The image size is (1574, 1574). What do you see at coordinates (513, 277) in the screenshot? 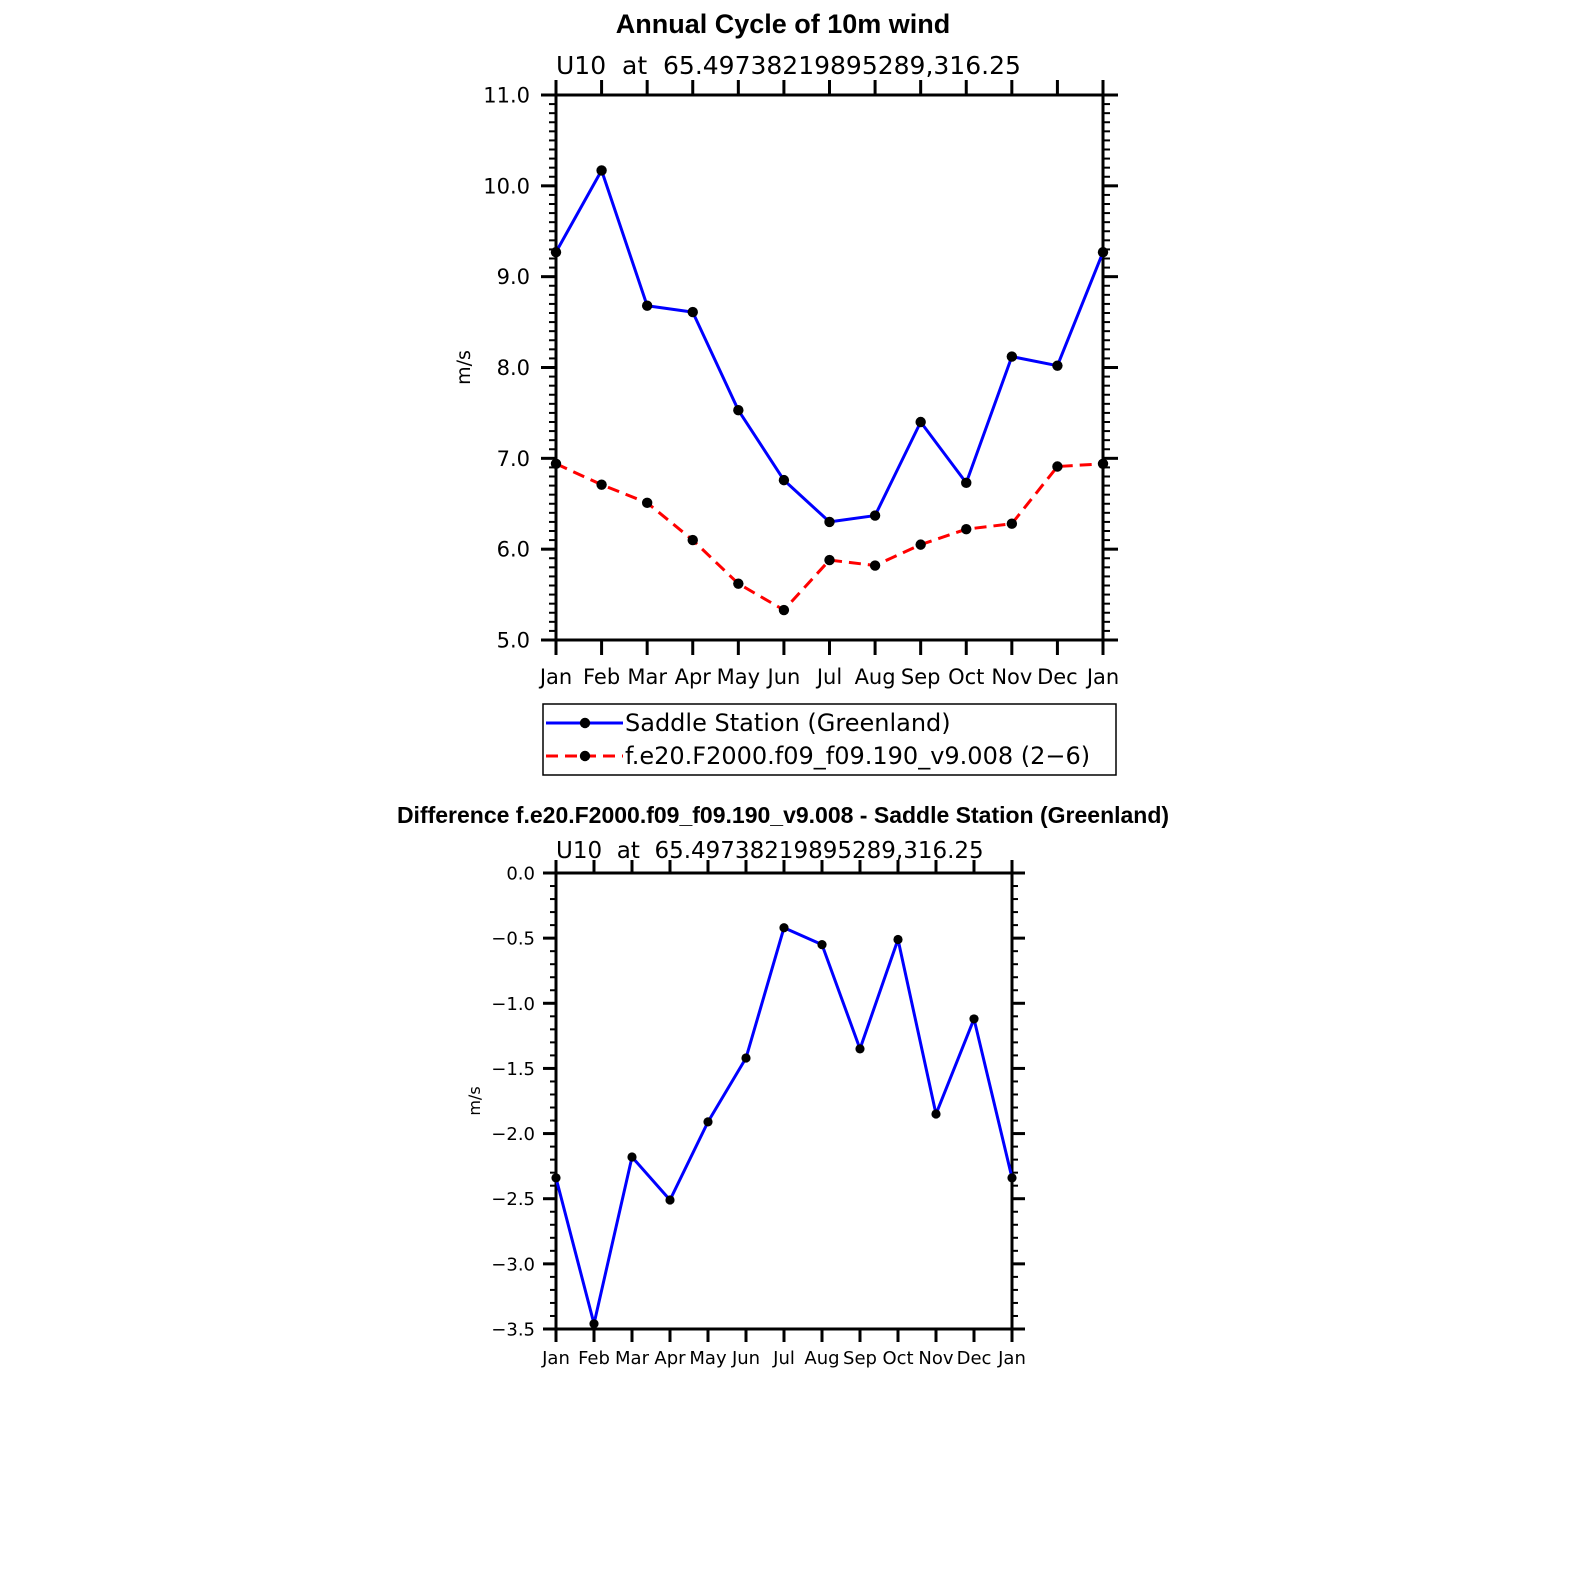
I see `y-tick-label: 9.0` at bounding box center [513, 277].